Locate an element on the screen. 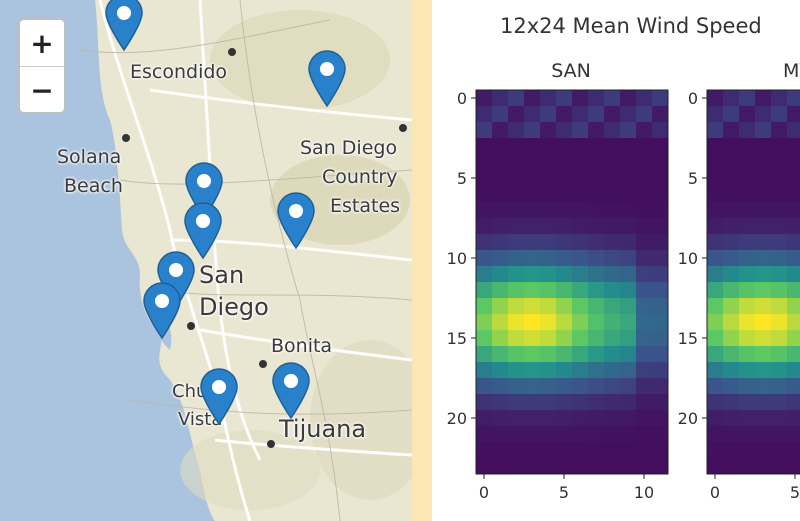  panel-divider is located at coordinates (422, 260).